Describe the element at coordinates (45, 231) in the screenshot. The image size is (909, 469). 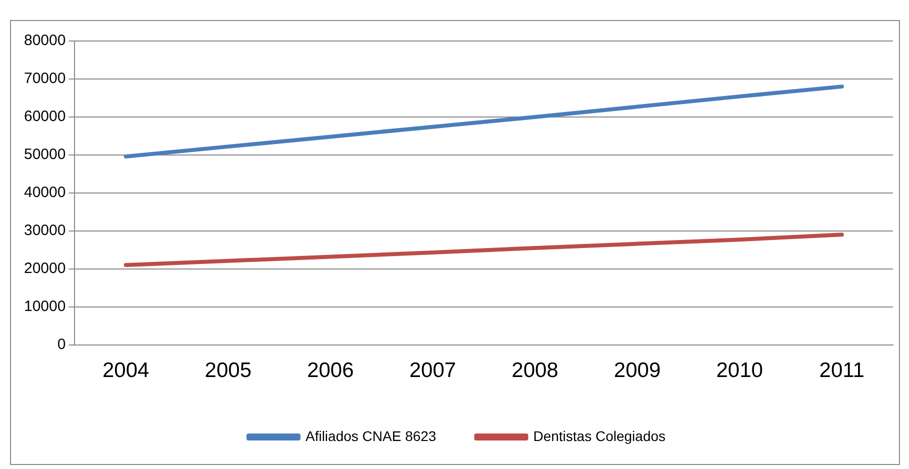
I see `y-tick-label: 30000` at that location.